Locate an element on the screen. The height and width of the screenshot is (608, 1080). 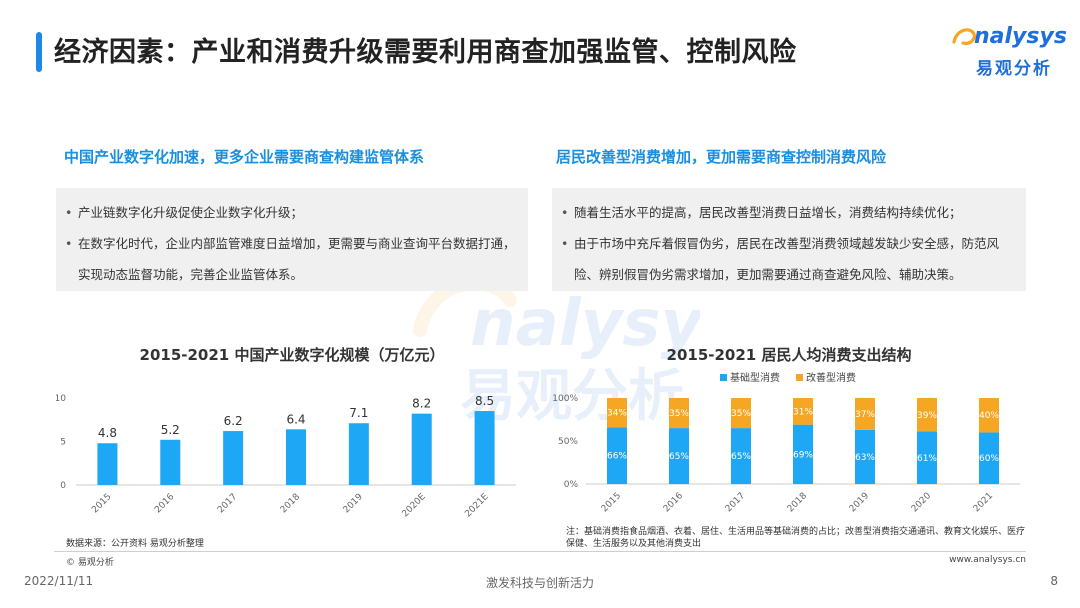
y-tick-label: 50% is located at coordinates (568, 442).